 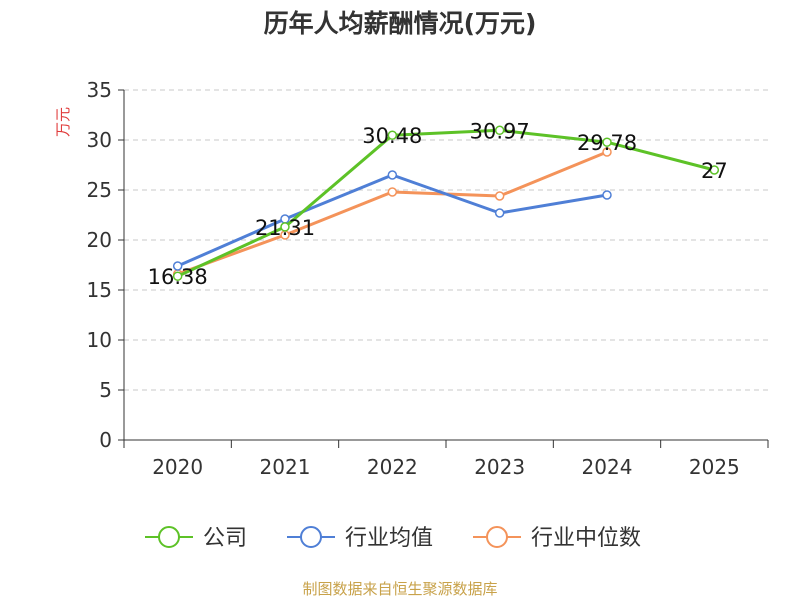 I want to click on x-tick-label-2025: 2025, so click(x=714, y=467).